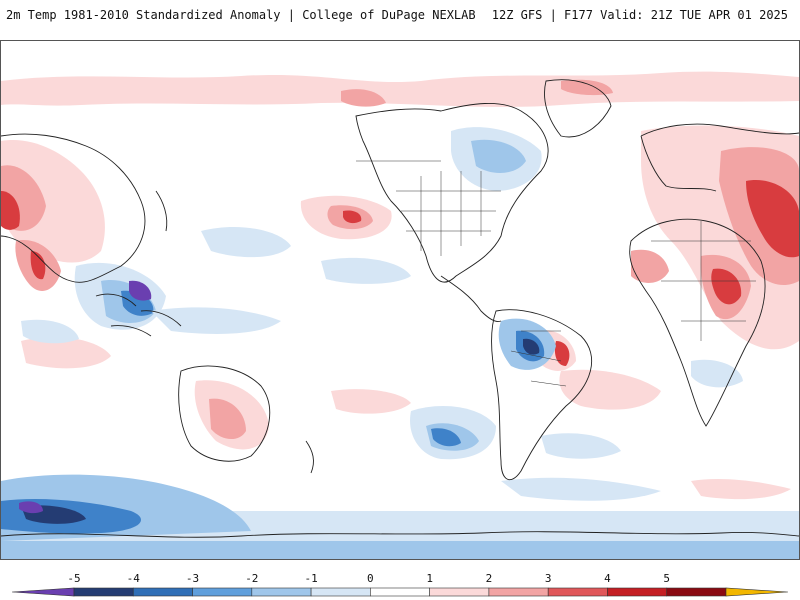 The image size is (800, 600). I want to click on colorbar-strip, so click(400, 592).